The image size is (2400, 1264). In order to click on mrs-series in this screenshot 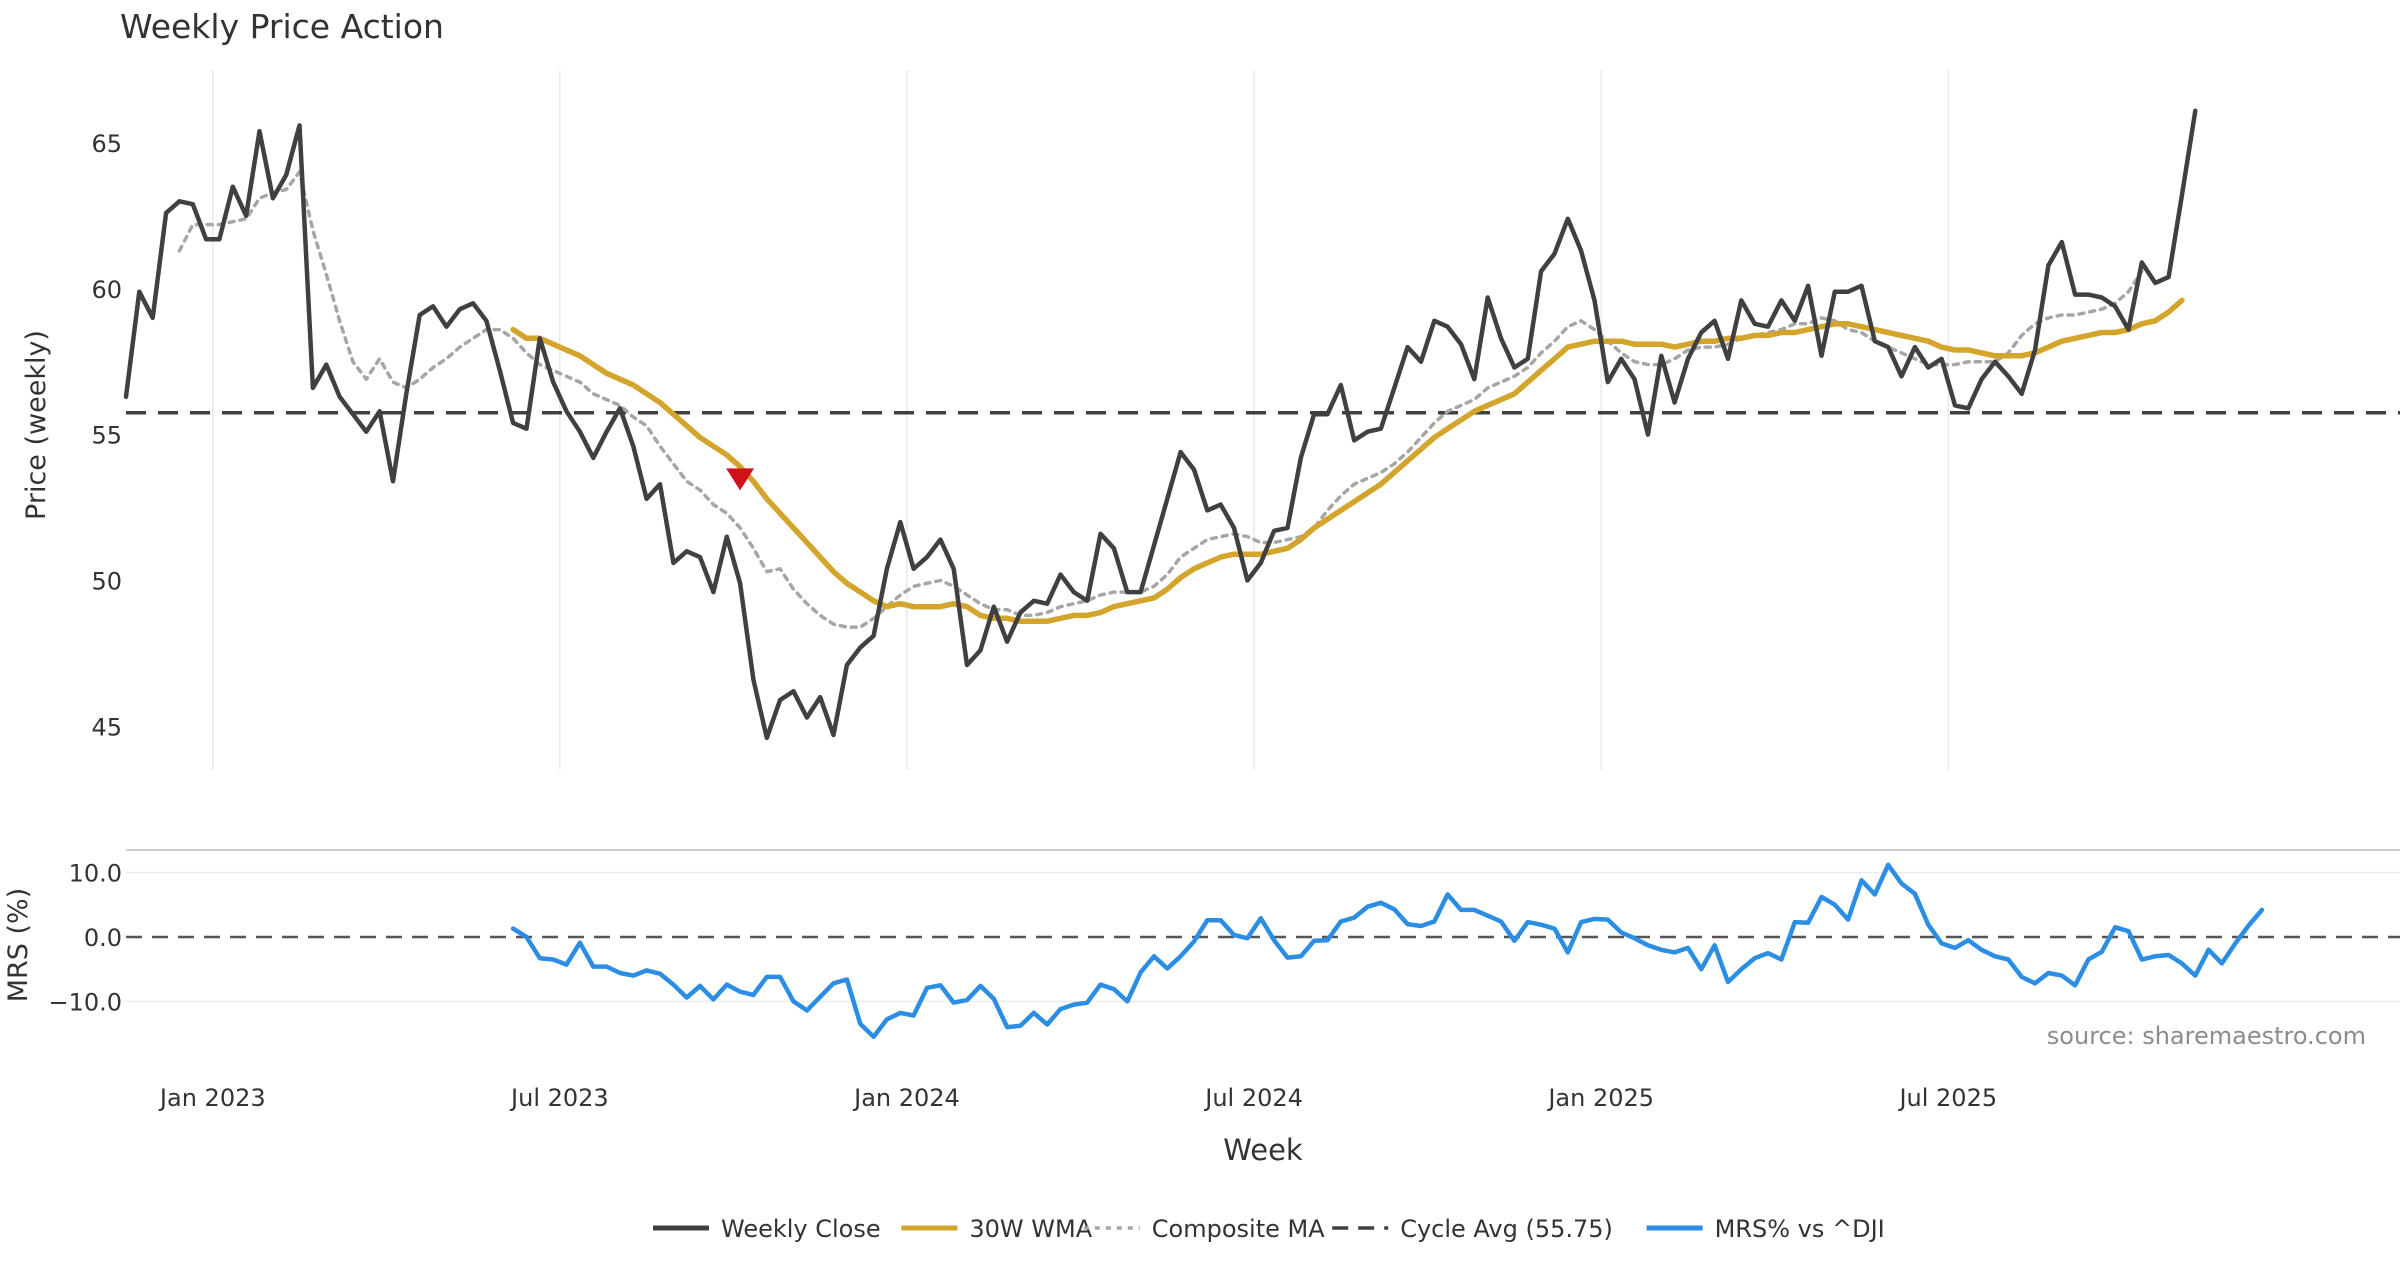, I will do `click(1387, 951)`.